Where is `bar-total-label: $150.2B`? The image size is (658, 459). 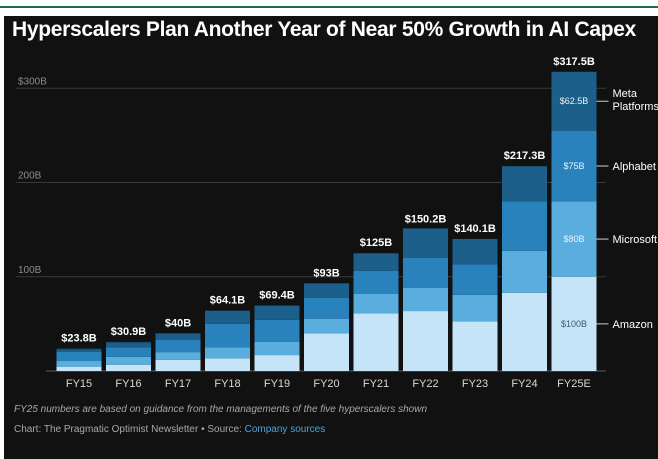 bar-total-label: $150.2B is located at coordinates (426, 219).